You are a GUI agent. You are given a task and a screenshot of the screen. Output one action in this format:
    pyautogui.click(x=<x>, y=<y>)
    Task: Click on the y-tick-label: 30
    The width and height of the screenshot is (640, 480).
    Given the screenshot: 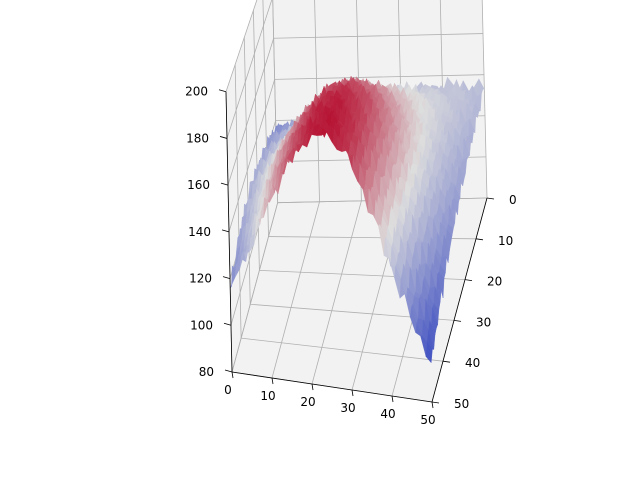 What is the action you would take?
    pyautogui.click(x=483, y=322)
    